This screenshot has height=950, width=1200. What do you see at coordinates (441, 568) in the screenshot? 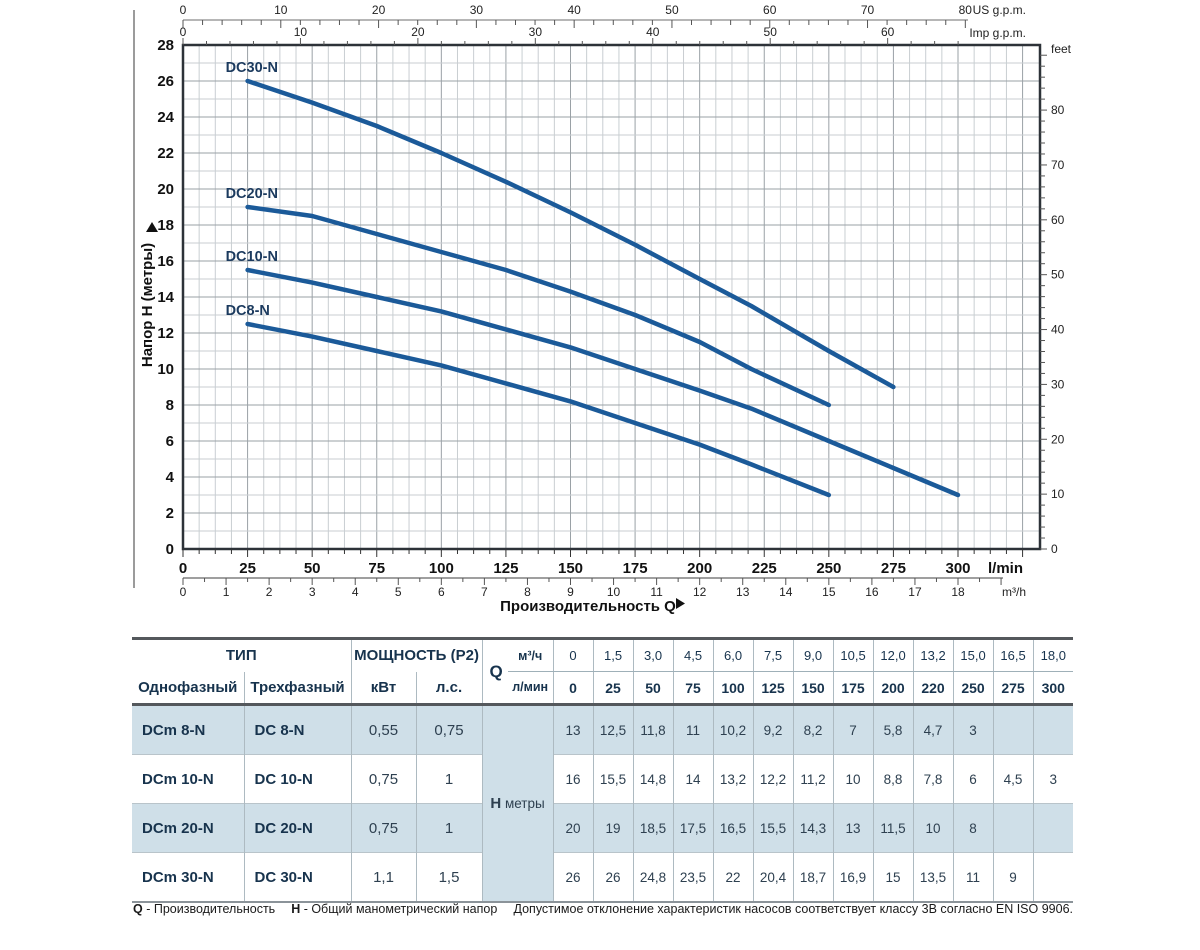
I see `lmin-tick-label: 100` at bounding box center [441, 568].